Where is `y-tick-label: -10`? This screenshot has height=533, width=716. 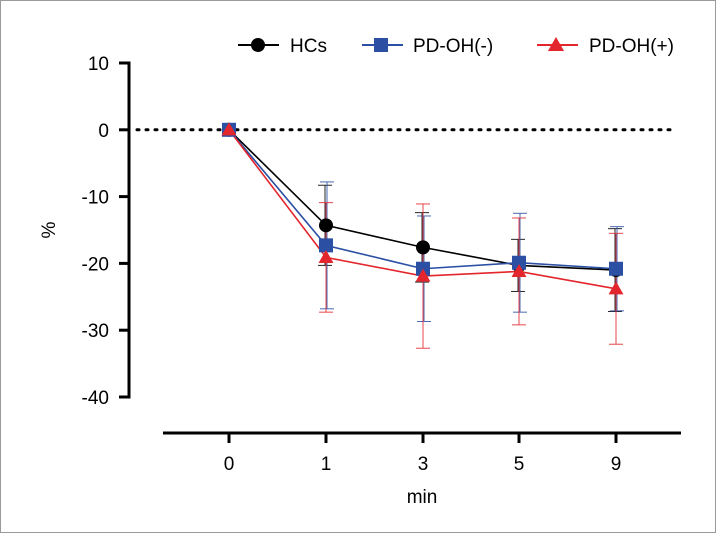
y-tick-label: -10 is located at coordinates (95, 198).